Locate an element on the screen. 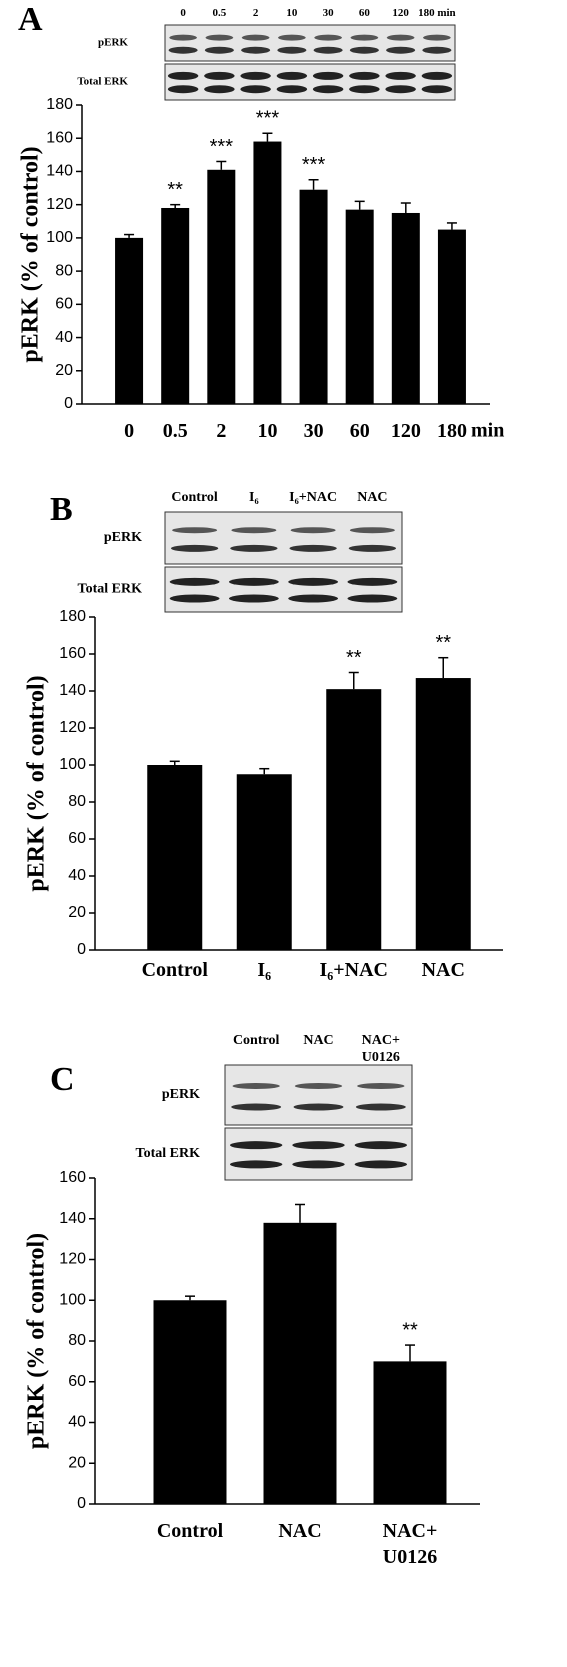  x-tick-label: 180 is located at coordinates (451, 431).